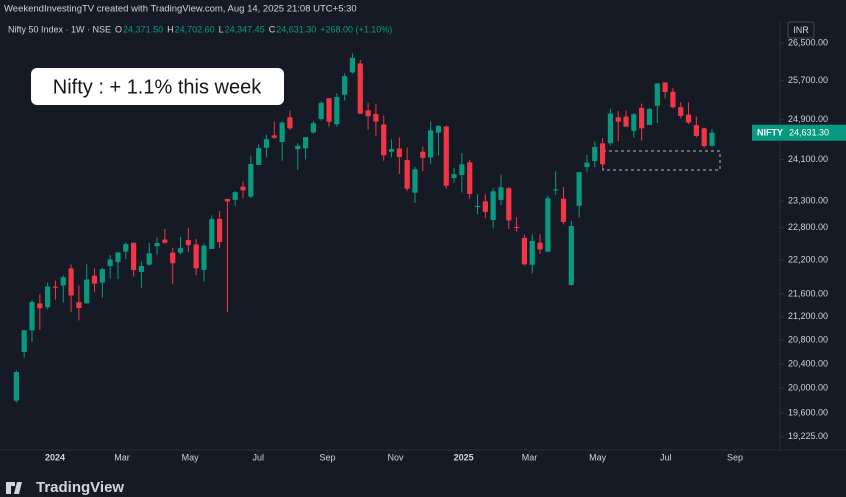  What do you see at coordinates (661, 160) in the screenshot?
I see `drawn-rectangle` at bounding box center [661, 160].